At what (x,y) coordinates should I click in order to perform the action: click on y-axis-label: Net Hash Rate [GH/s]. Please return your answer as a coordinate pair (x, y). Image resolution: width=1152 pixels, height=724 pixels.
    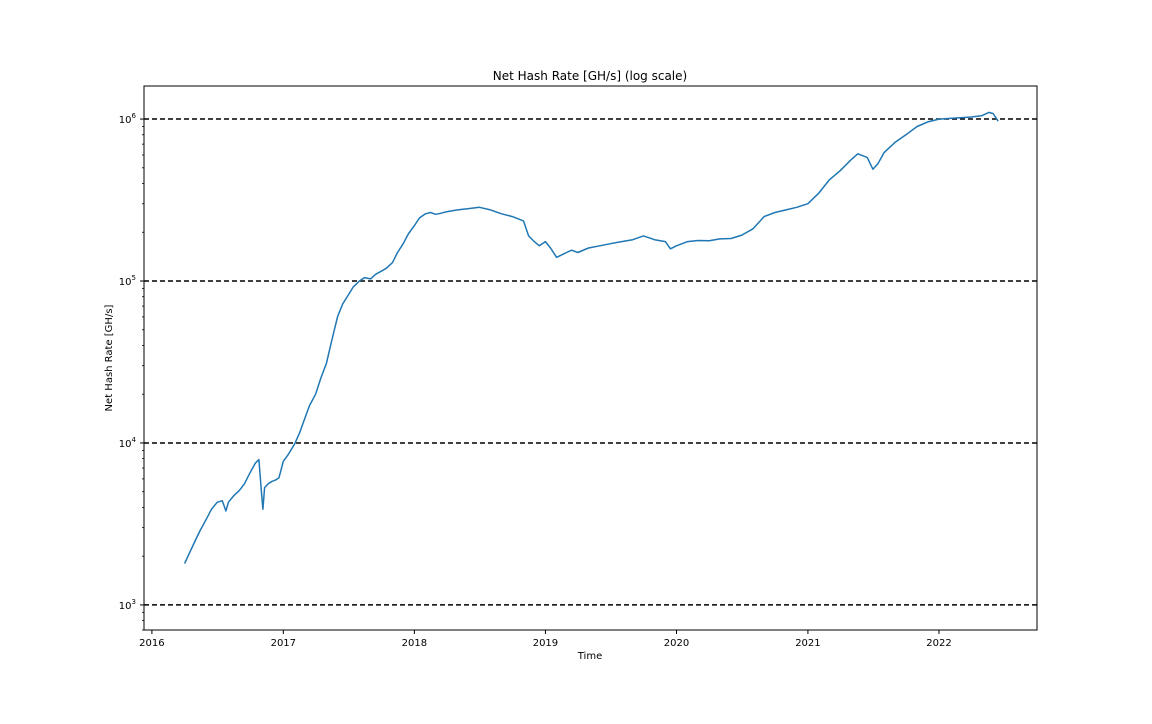
    Looking at the image, I should click on (109, 357).